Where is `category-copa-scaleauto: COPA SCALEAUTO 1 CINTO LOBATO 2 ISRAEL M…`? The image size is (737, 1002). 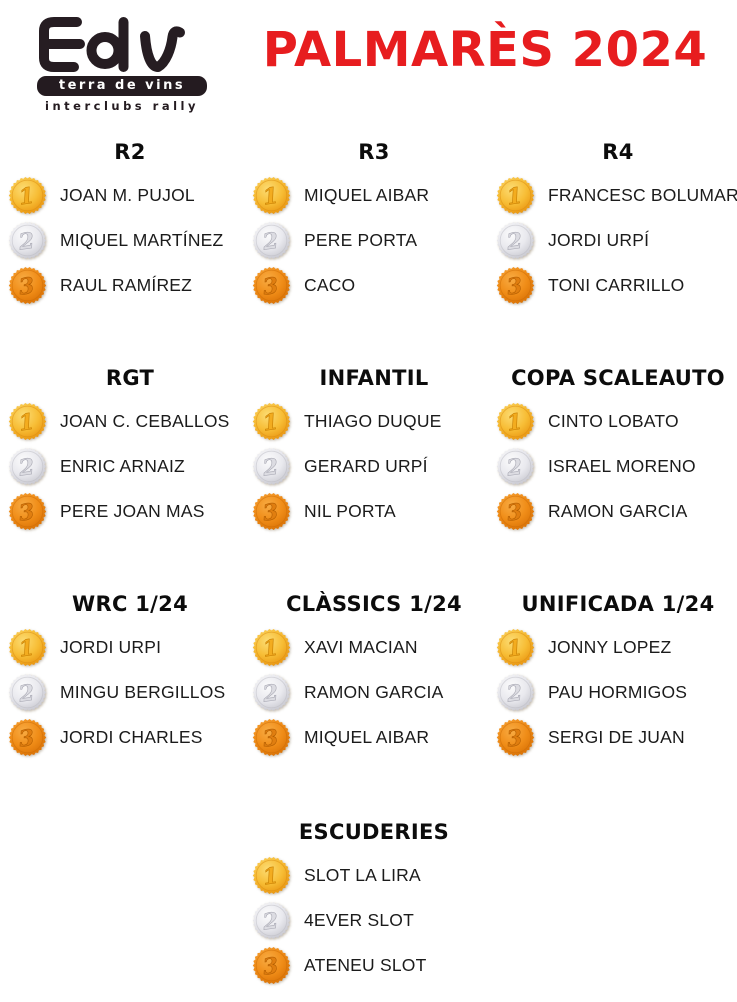
category-copa-scaleauto: COPA SCALEAUTO 1 CINTO LOBATO 2 ISRAEL M… is located at coordinates (616, 450).